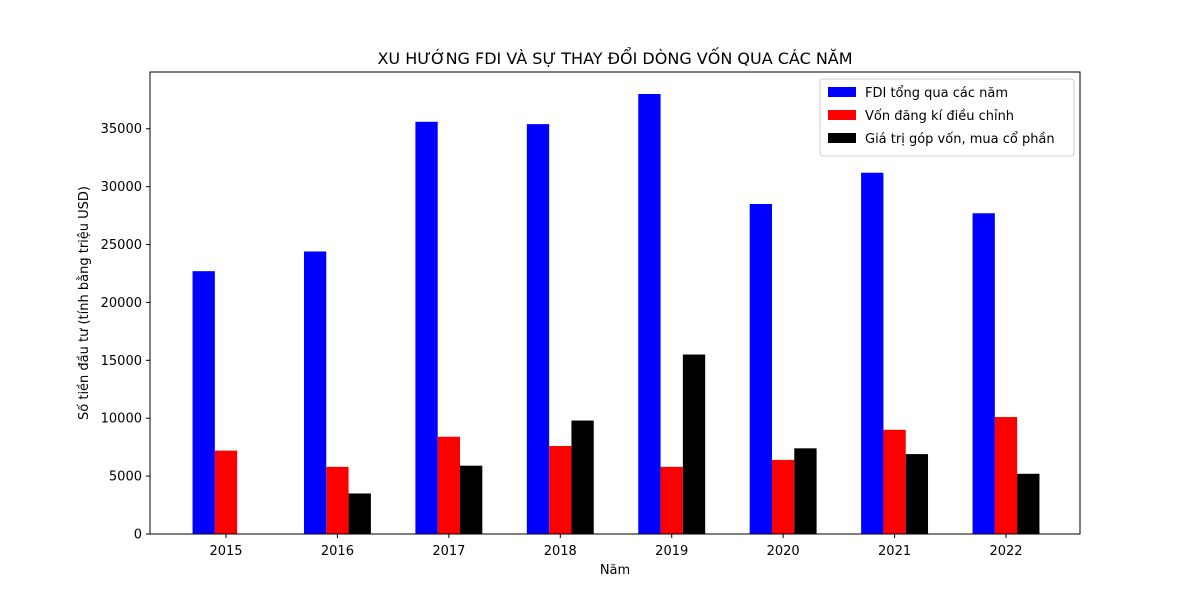 The height and width of the screenshot is (600, 1200). I want to click on bar-3-2017, so click(471, 499).